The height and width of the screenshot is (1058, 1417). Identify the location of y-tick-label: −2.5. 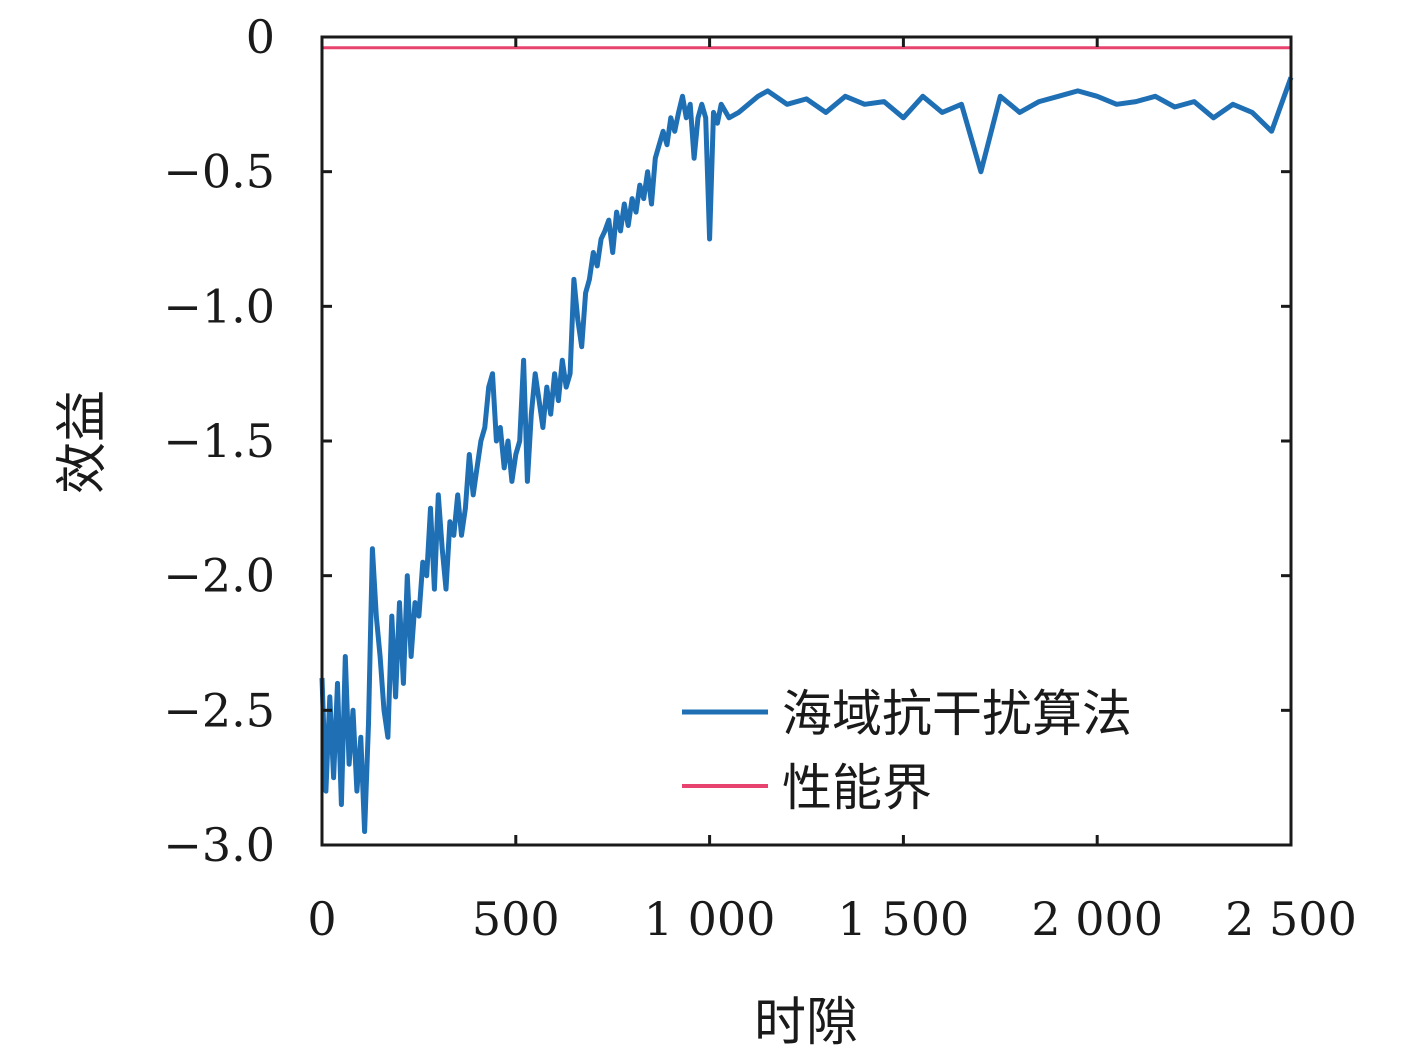
(219, 710).